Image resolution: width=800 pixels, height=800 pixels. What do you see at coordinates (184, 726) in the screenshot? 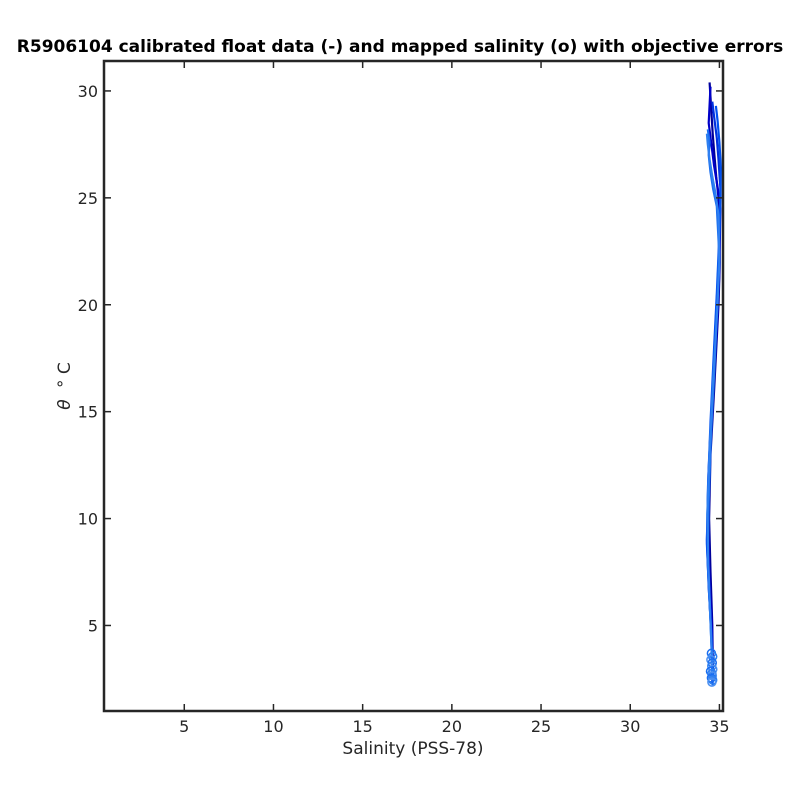
I see `x-tick-label: 5` at bounding box center [184, 726].